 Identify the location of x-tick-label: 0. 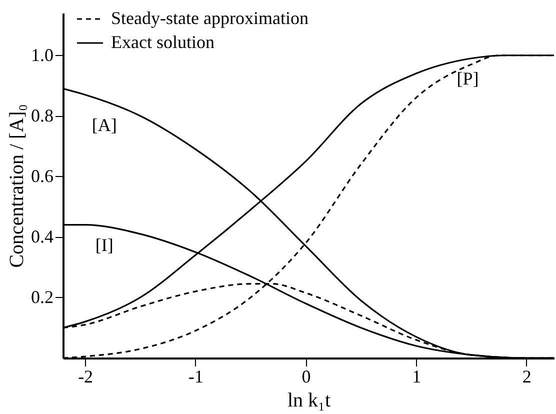
(306, 376).